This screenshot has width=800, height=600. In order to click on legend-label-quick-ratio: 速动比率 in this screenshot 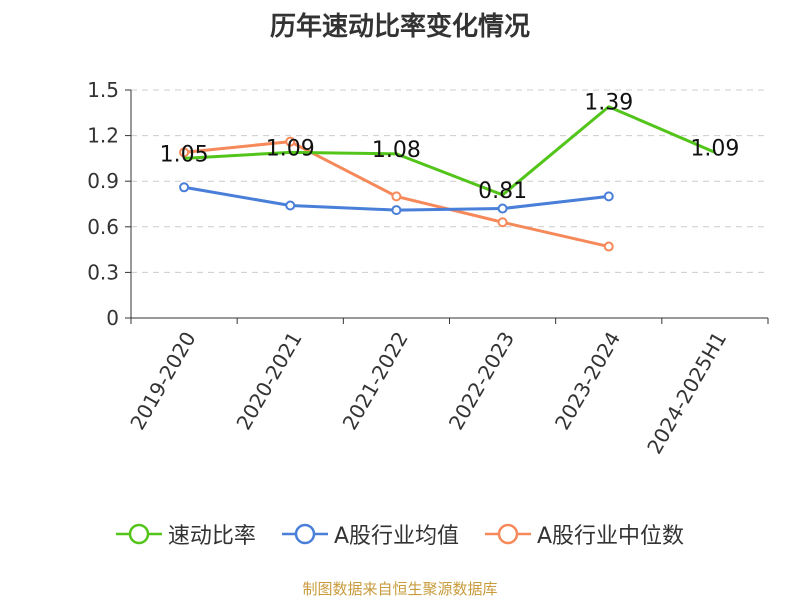, I will do `click(211, 536)`.